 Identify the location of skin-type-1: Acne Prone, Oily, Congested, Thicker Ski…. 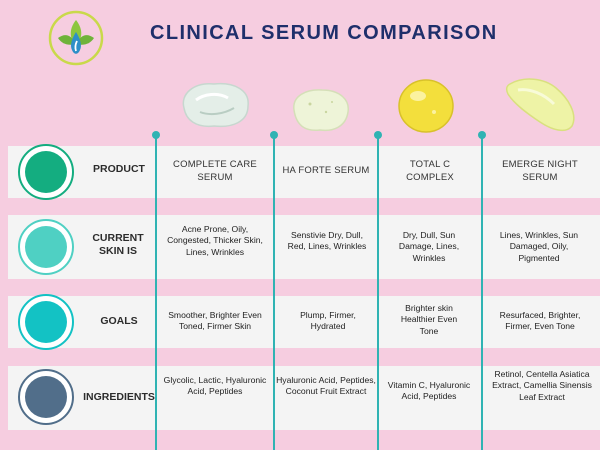
(215, 240).